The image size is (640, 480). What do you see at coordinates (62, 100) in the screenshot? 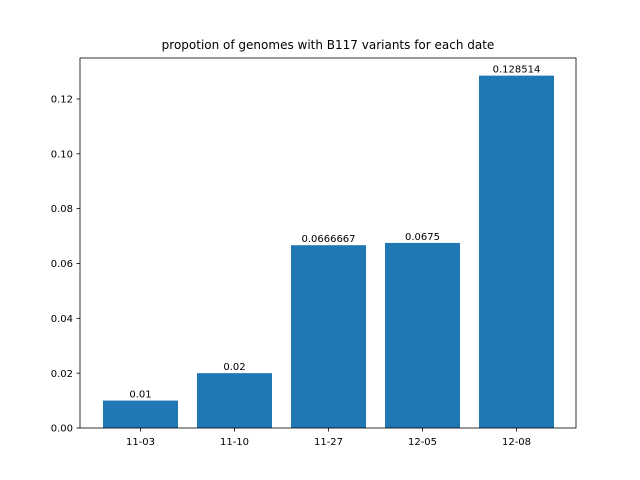
I see `y-tick-label: 0.12` at bounding box center [62, 100].